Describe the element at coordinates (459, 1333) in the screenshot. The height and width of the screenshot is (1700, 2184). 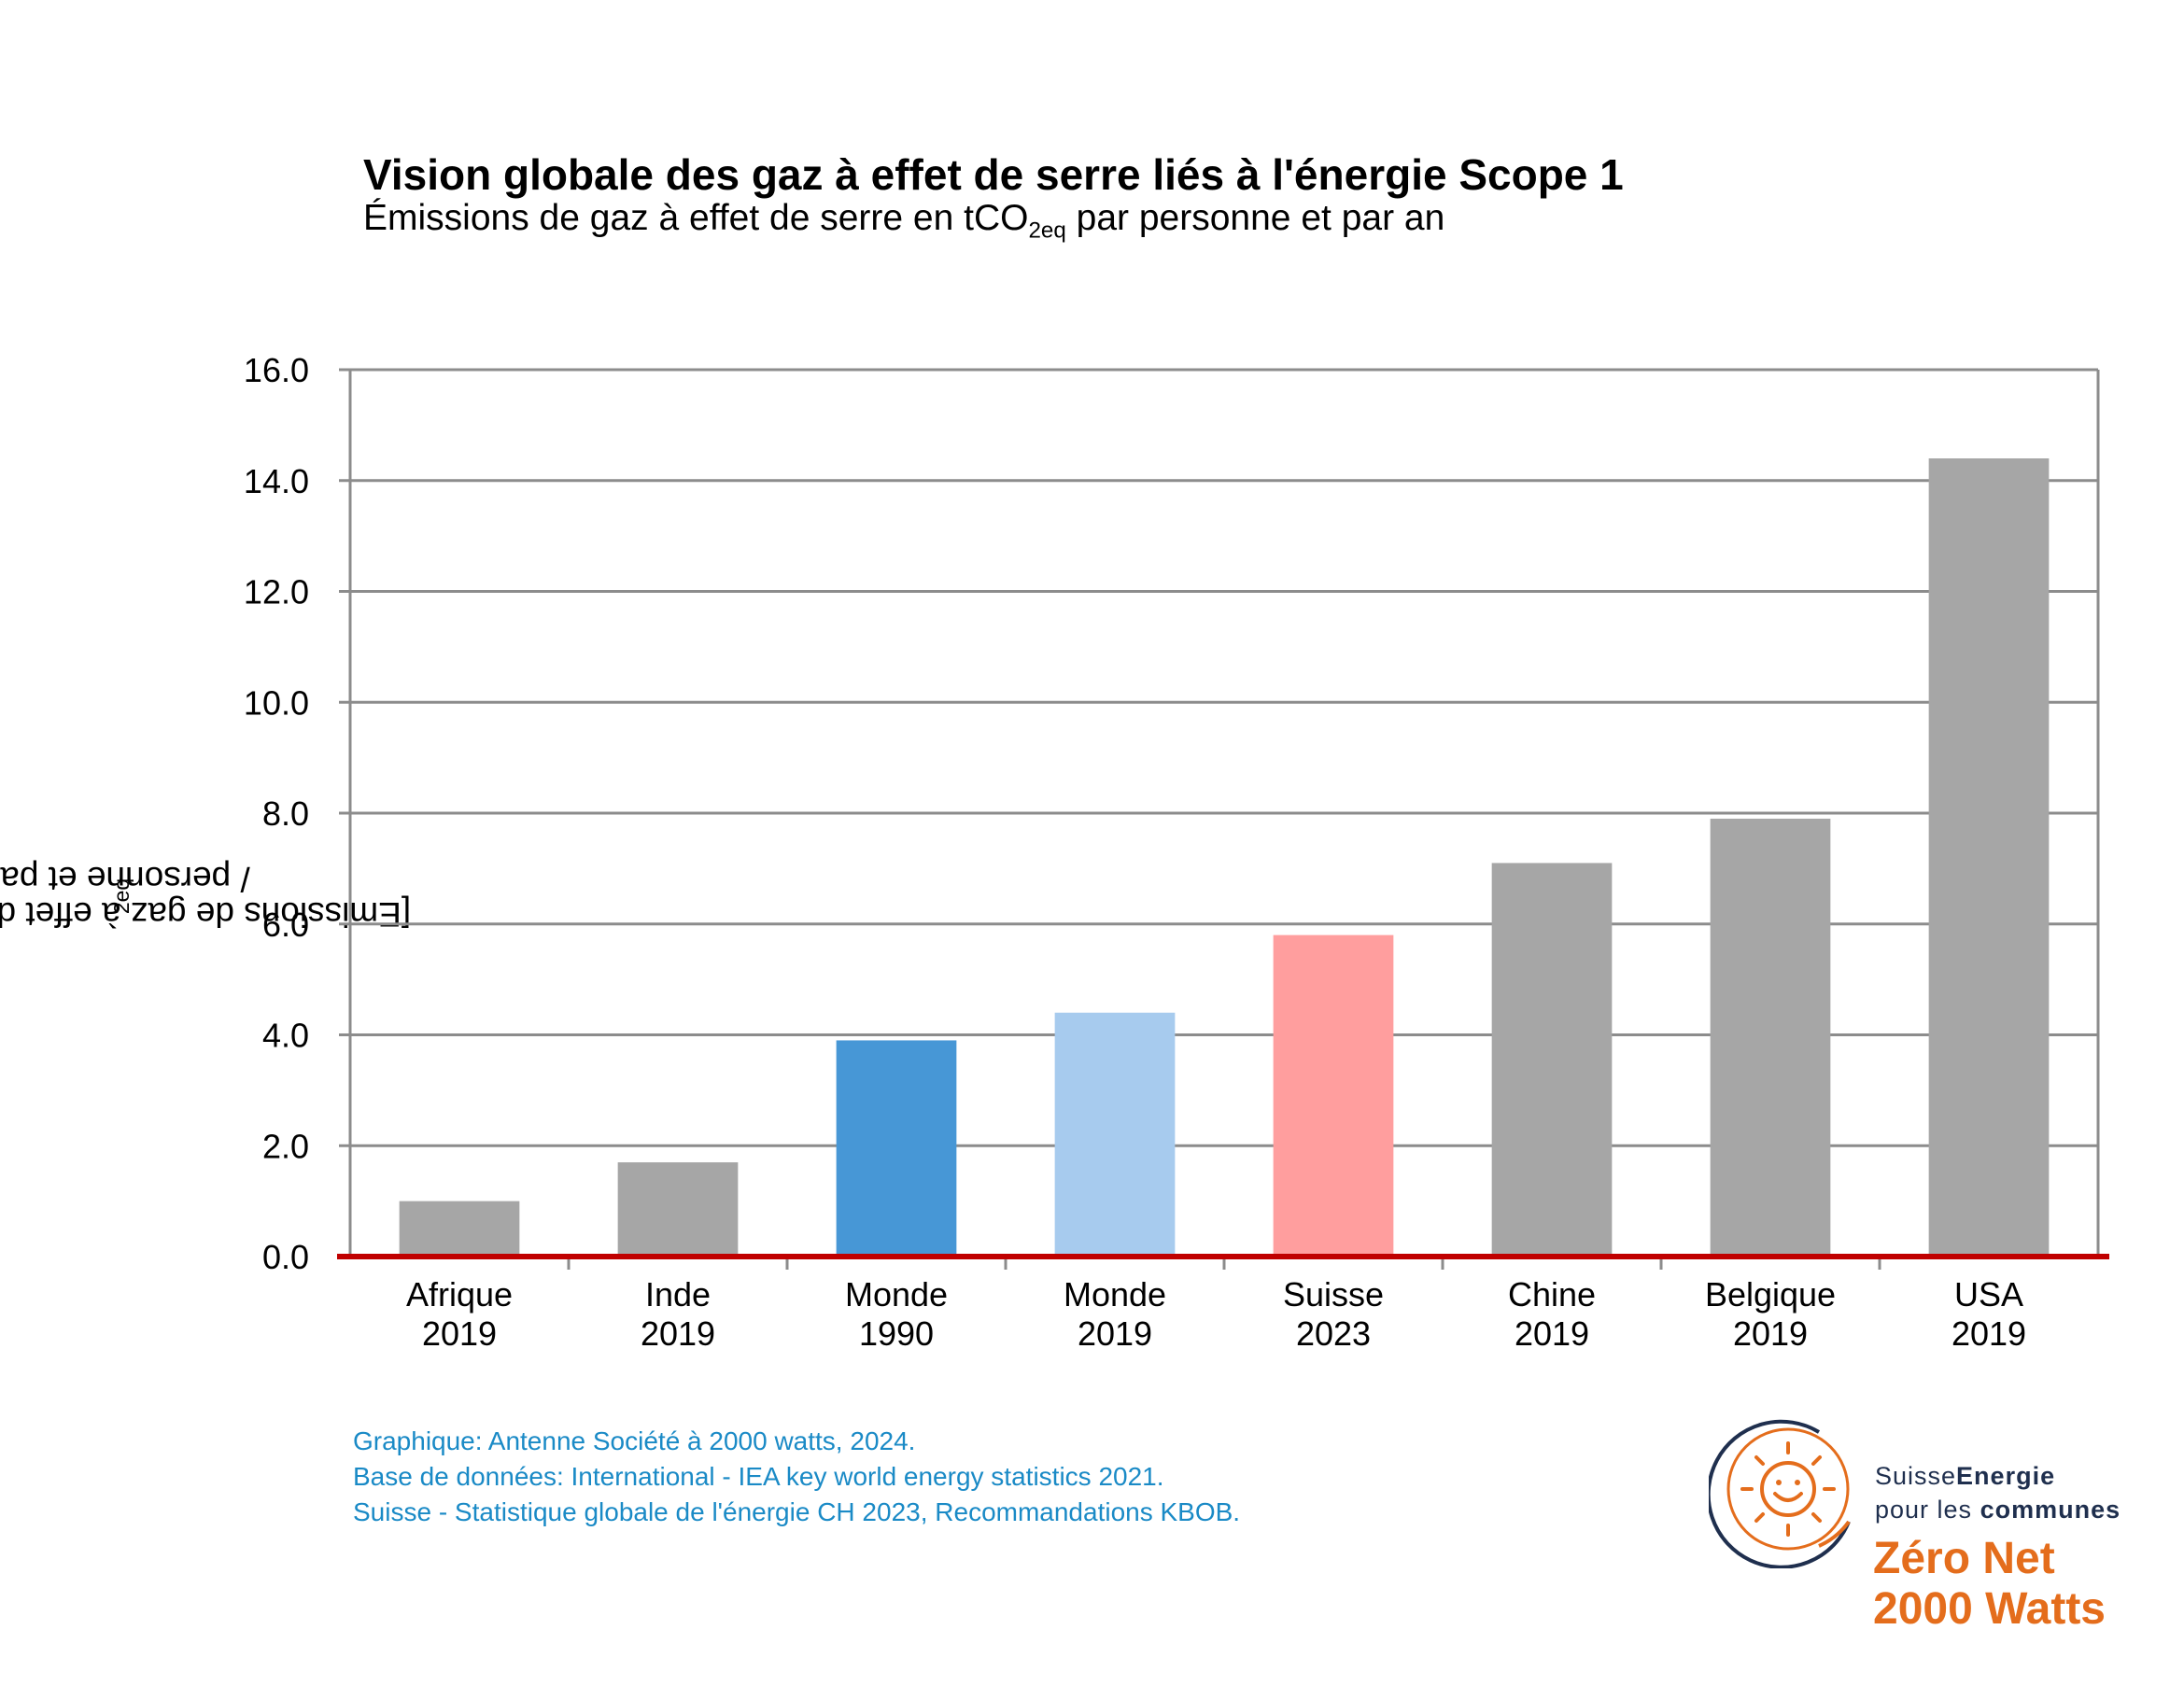
I see `x-tick-year-afrique-2019: 2019` at that location.